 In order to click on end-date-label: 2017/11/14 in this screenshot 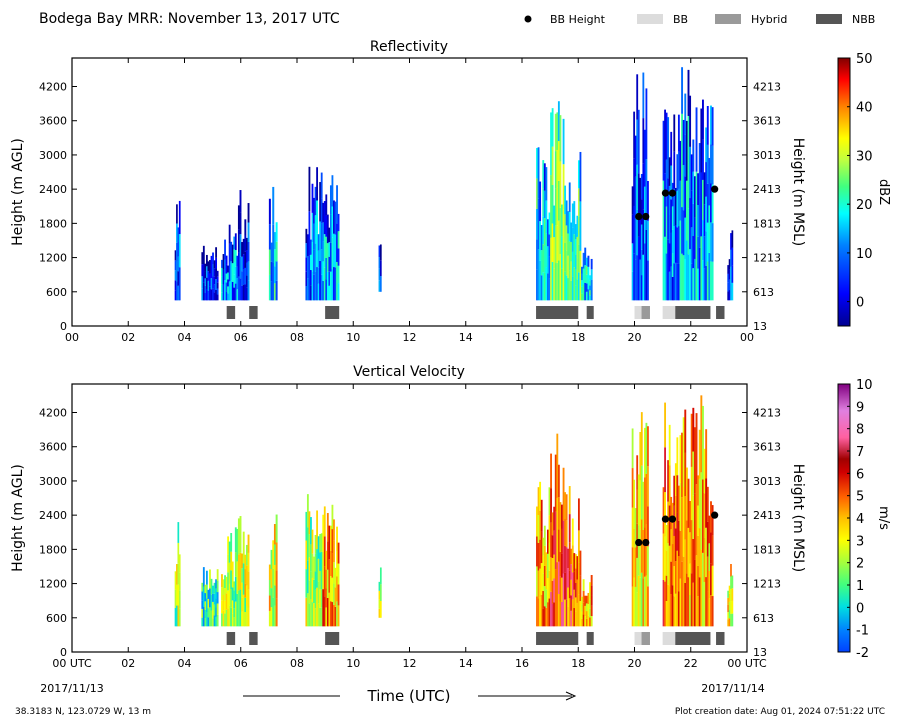, I will do `click(732, 688)`.